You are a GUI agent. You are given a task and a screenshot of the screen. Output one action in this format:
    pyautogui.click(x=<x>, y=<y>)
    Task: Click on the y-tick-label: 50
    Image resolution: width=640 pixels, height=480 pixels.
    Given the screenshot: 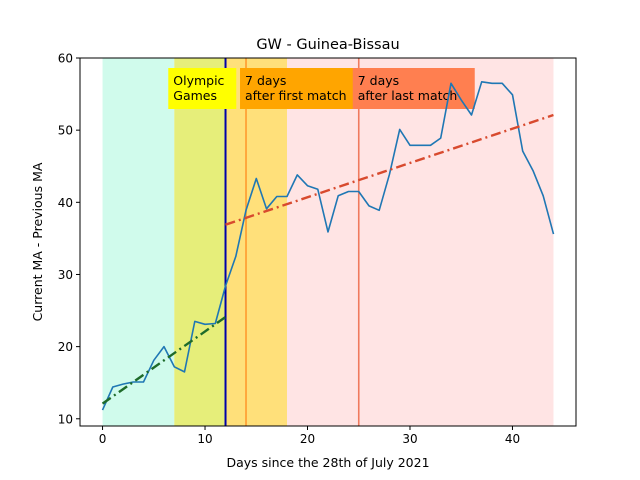 What is the action you would take?
    pyautogui.click(x=65, y=131)
    